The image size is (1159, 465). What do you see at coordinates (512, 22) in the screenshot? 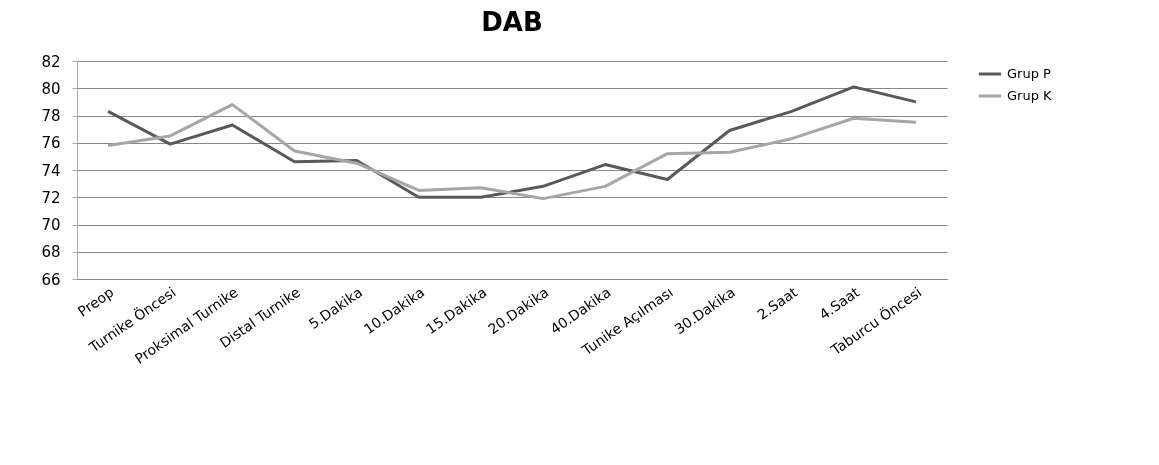
I see `chart-title: DAB` at bounding box center [512, 22].